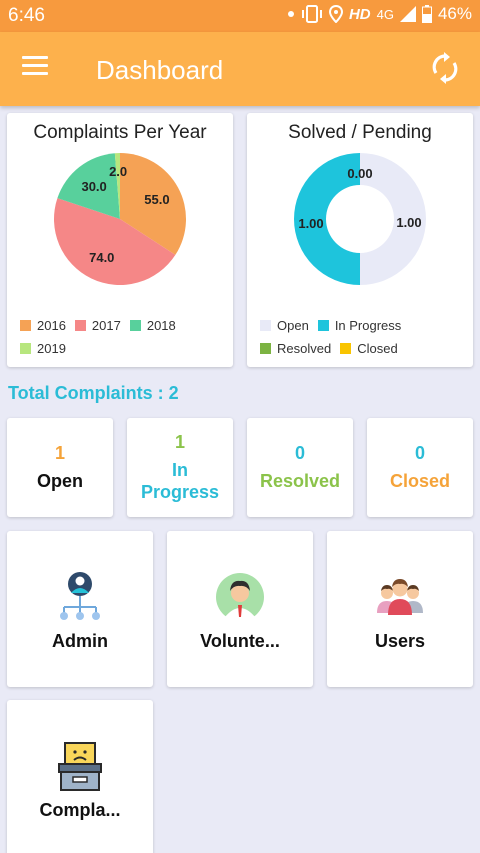  I want to click on slice-2016, so click(153, 204).